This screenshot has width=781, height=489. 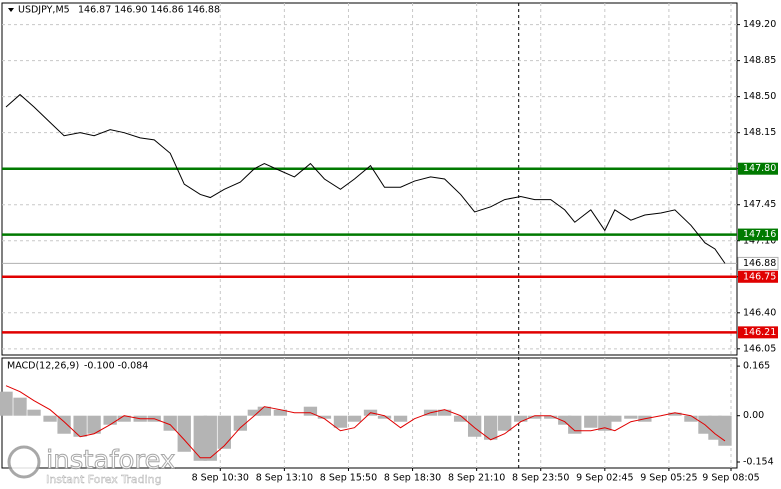 I want to click on level-label: 147.16, so click(x=759, y=234).